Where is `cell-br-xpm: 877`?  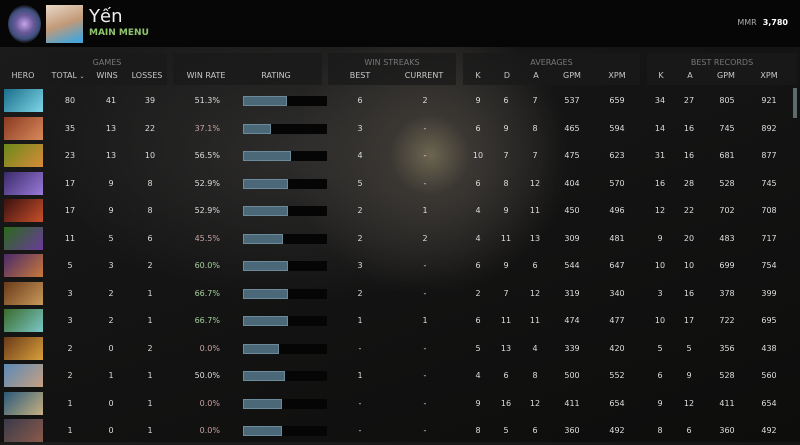 cell-br-xpm: 877 is located at coordinates (769, 155).